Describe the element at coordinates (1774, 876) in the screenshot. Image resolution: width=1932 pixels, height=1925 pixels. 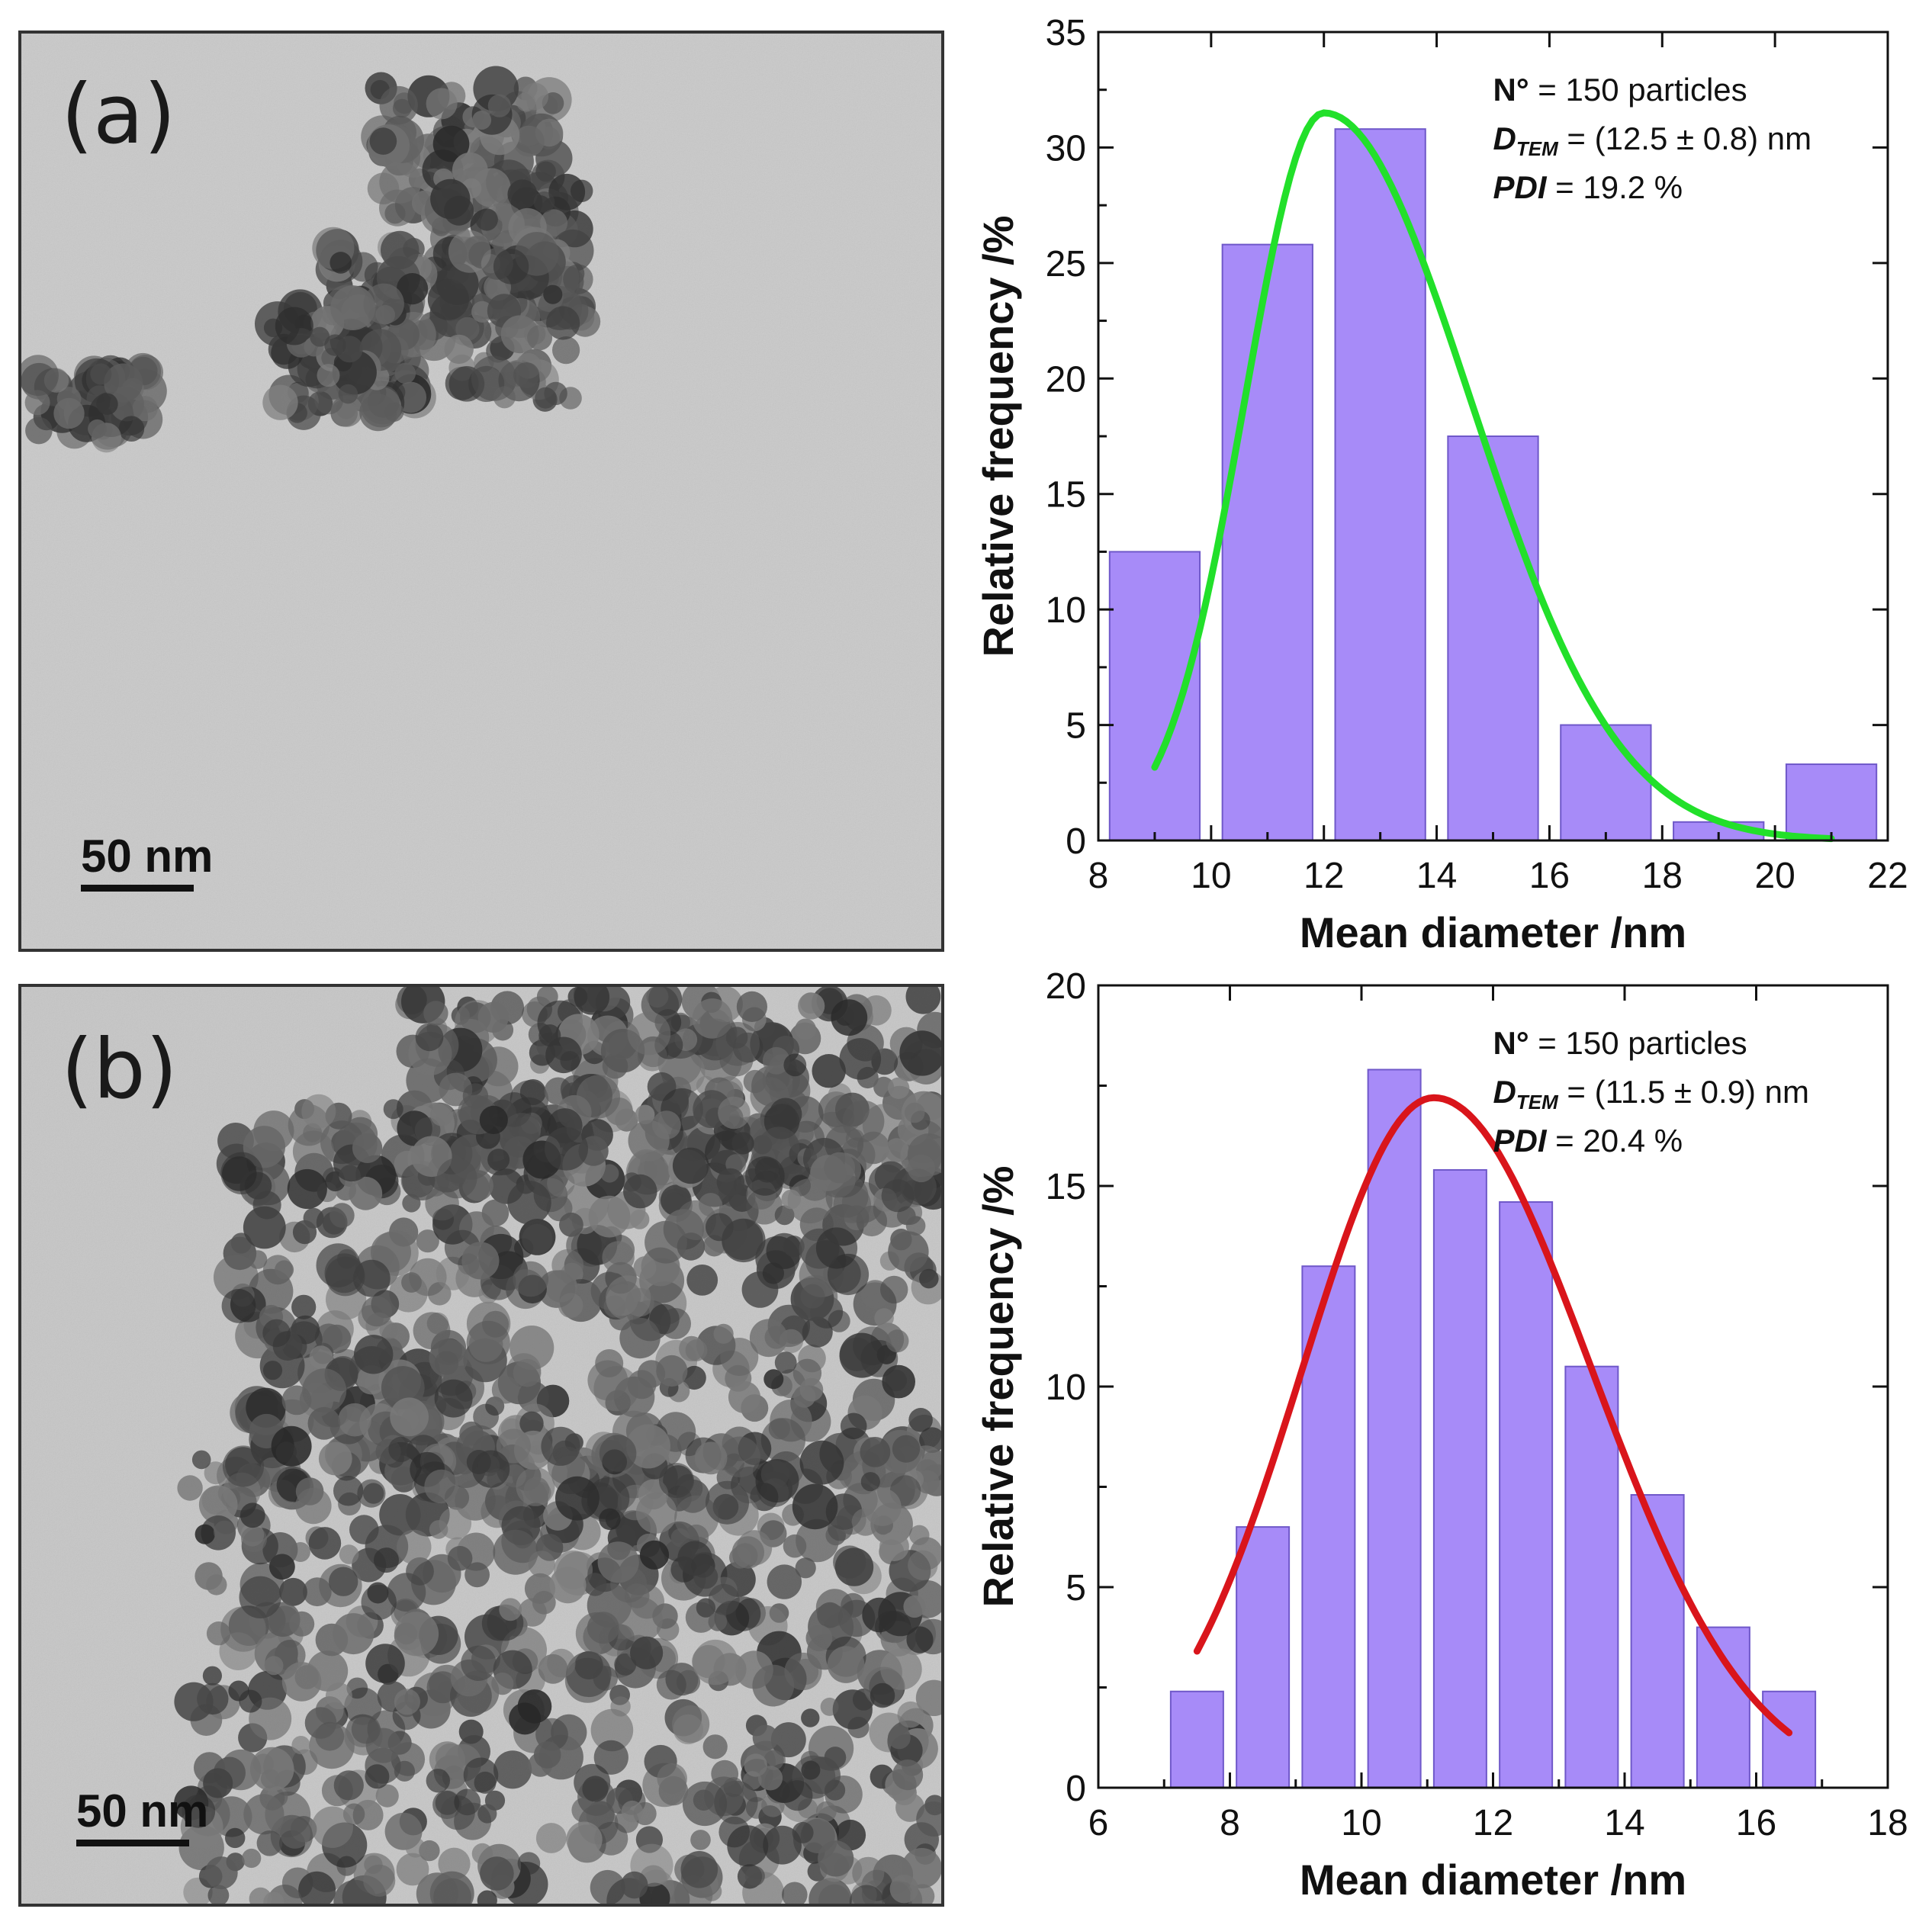
I see `x-tick-label: 20` at that location.